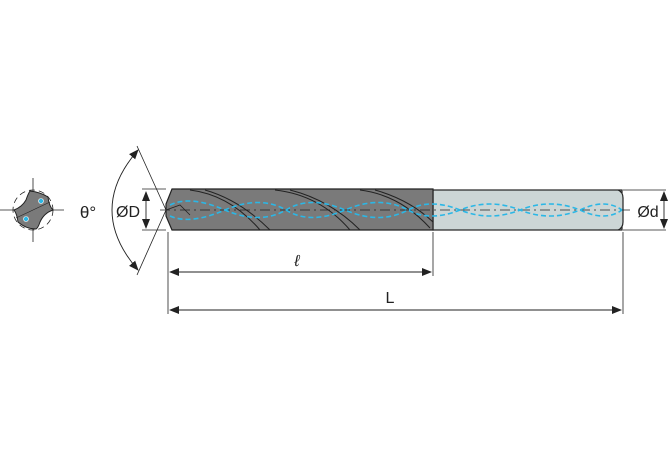 This screenshot has width=670, height=460. Describe the element at coordinates (141, 209) in the screenshot. I see `cutting-diameter-dimension: ØD` at that location.